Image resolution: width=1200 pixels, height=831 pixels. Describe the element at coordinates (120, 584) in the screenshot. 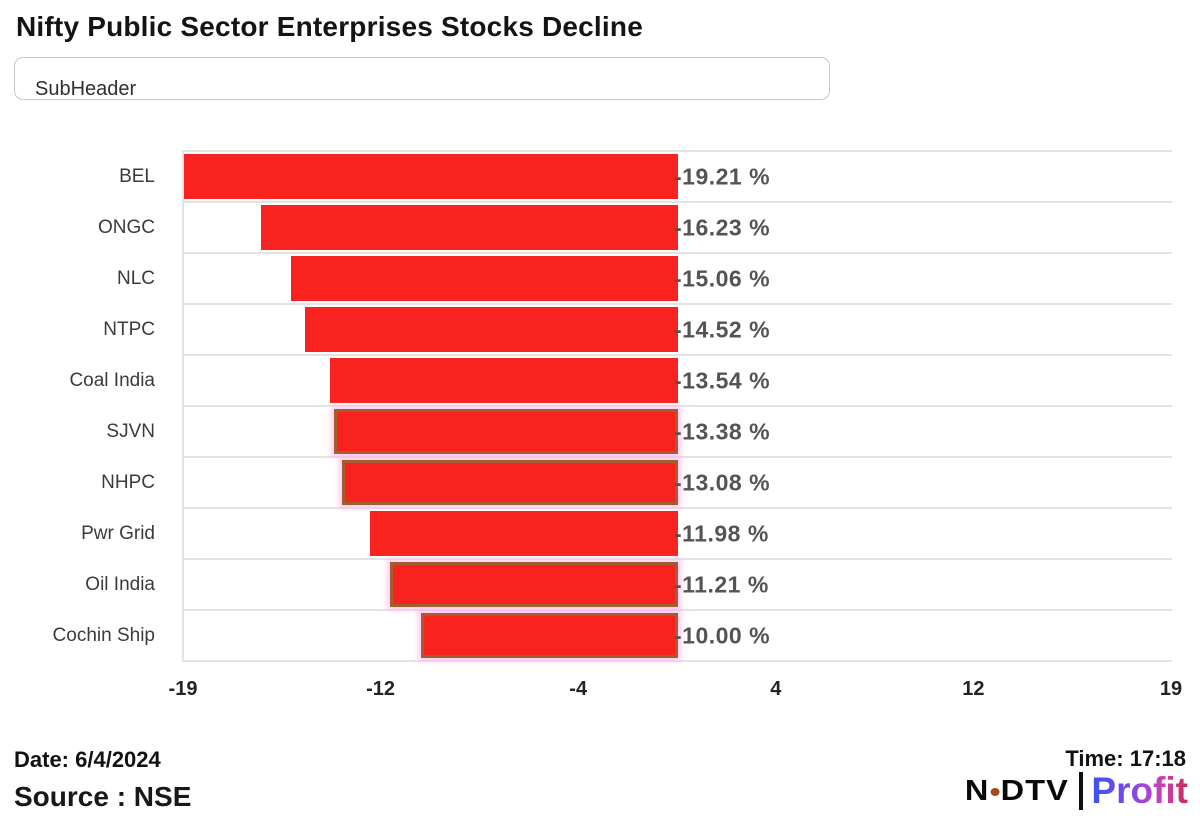

I see `category-label: Oil India` at that location.